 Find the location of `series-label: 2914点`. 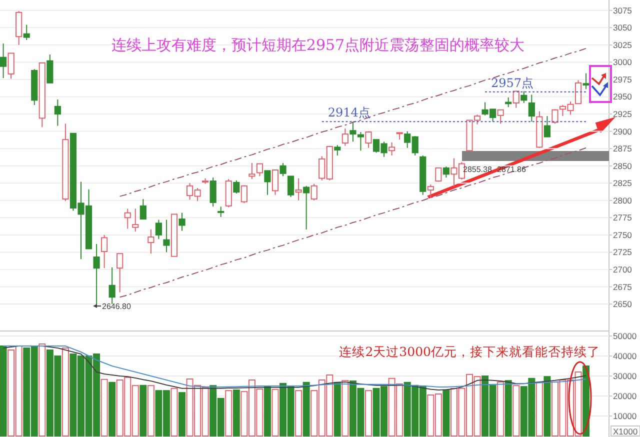

series-label: 2914点 is located at coordinates (349, 113).